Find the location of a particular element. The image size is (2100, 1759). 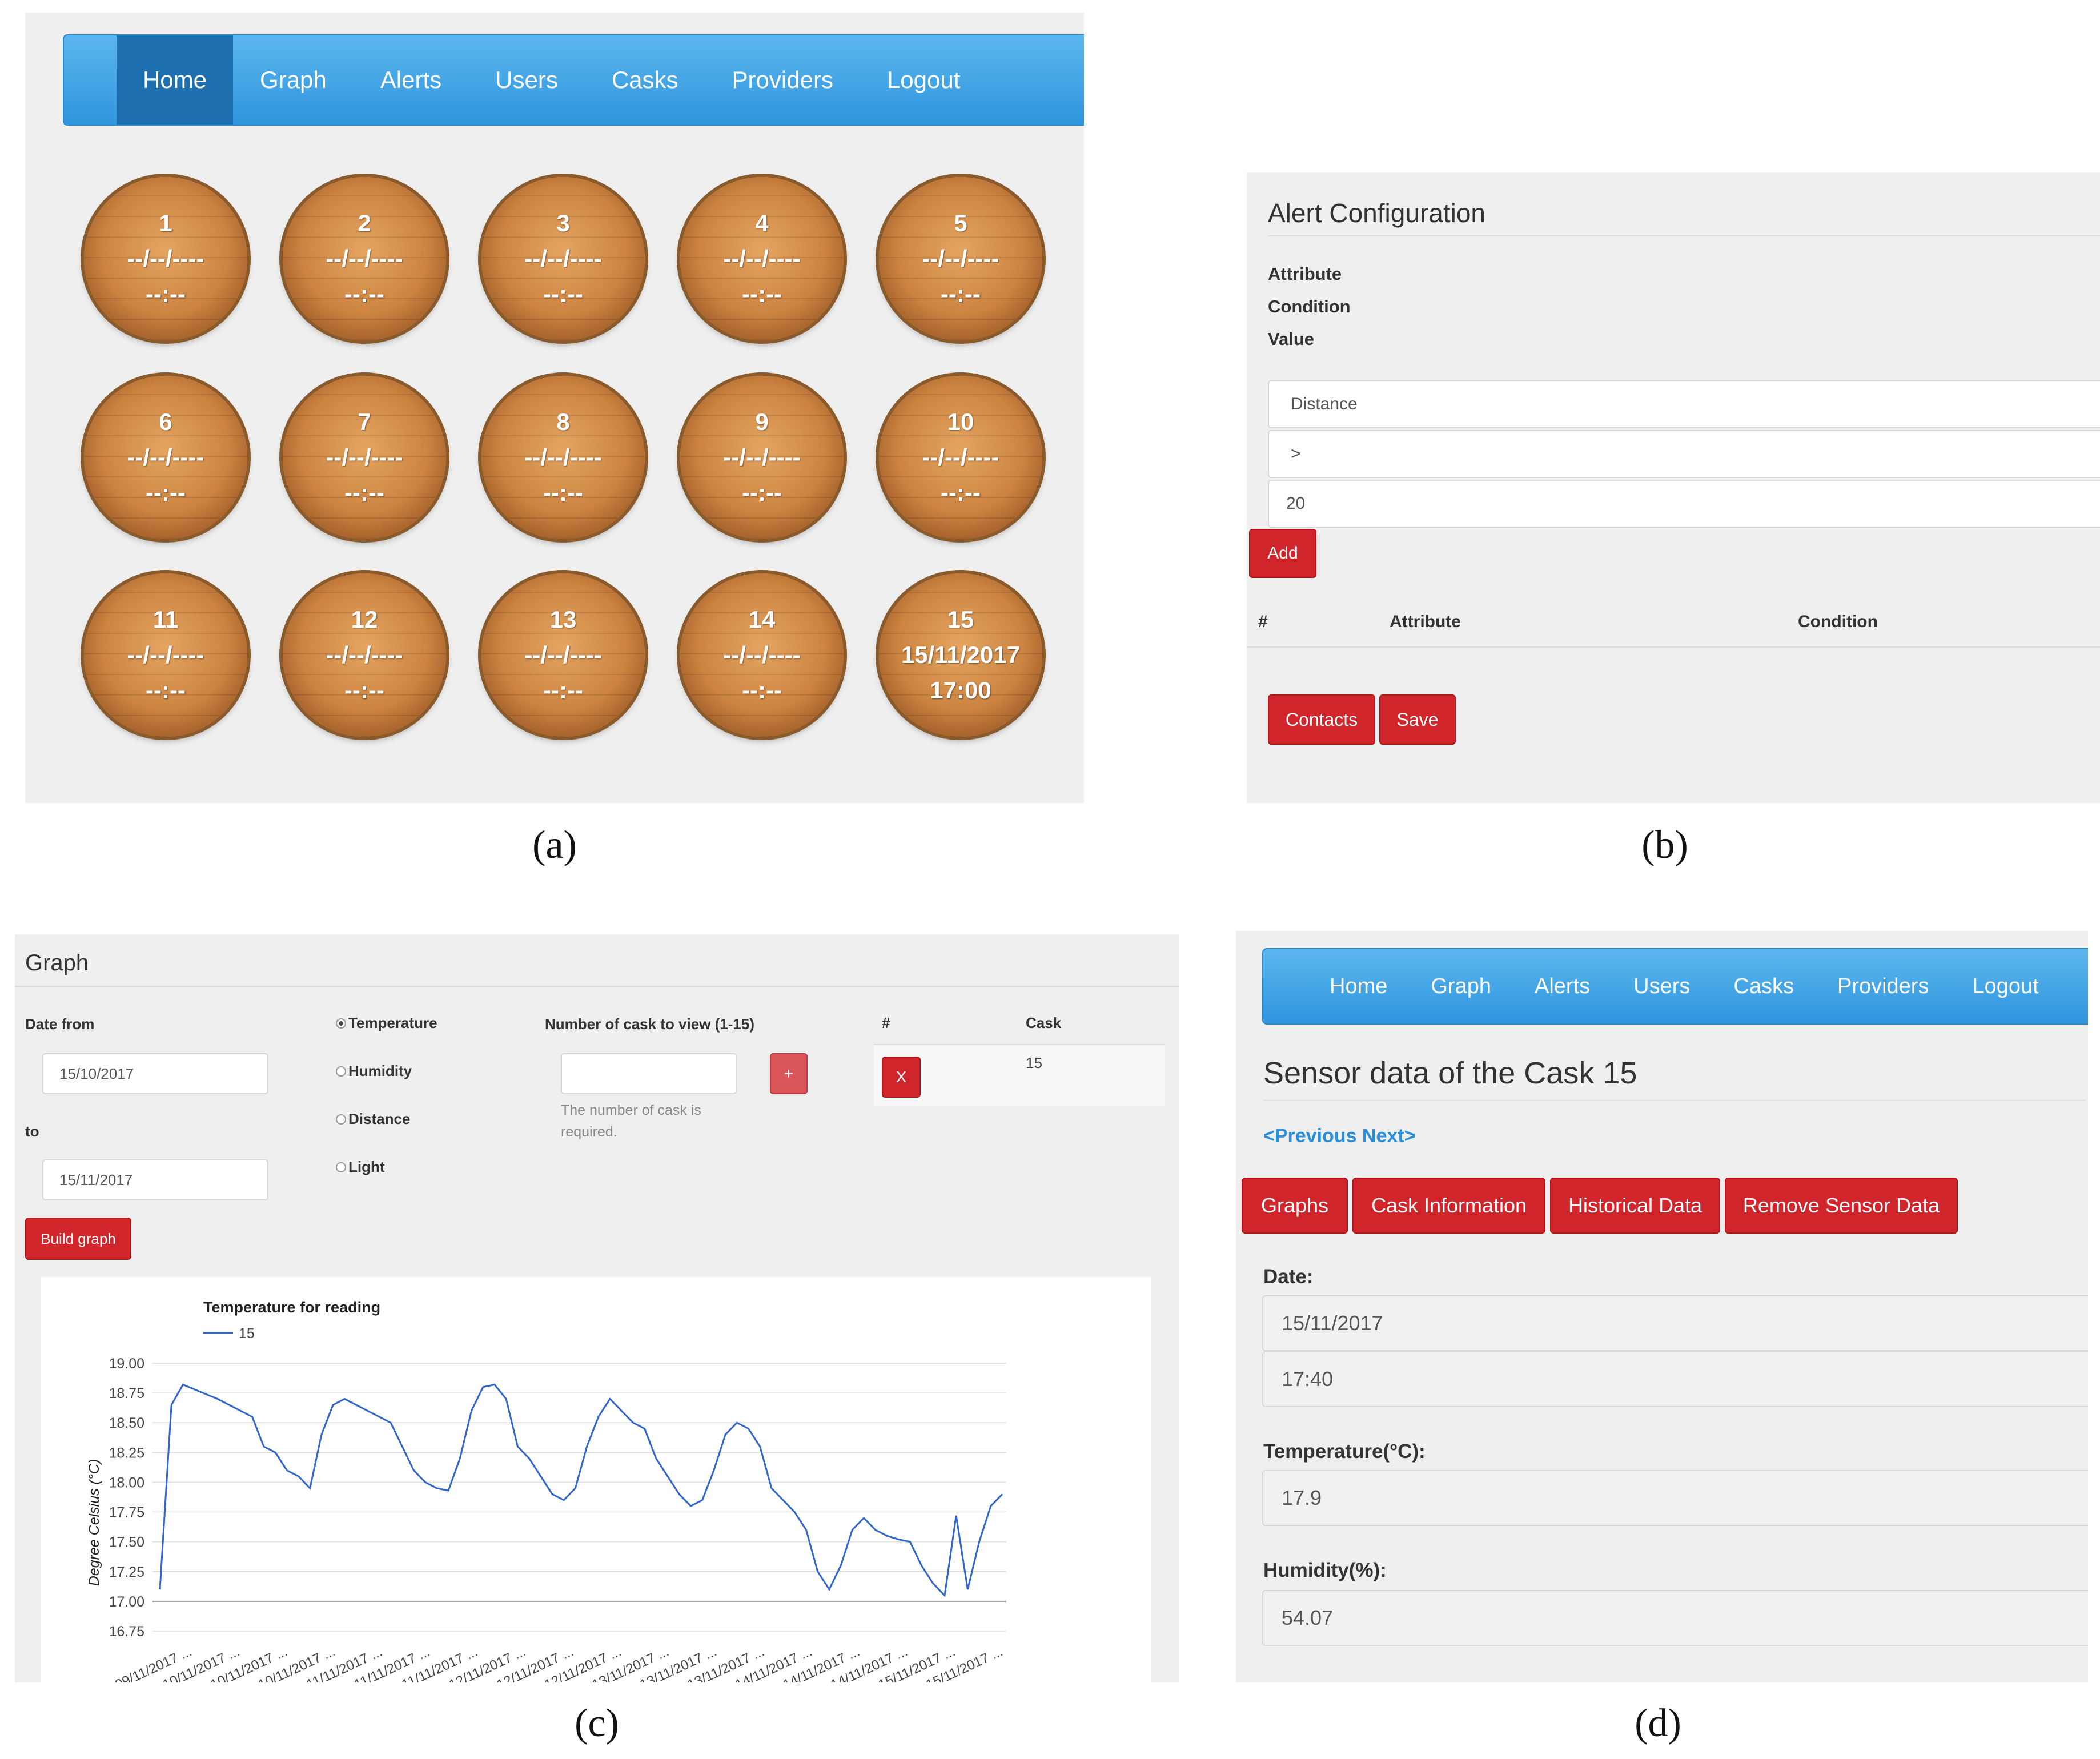

nav-alerts: Alerts is located at coordinates (411, 80).